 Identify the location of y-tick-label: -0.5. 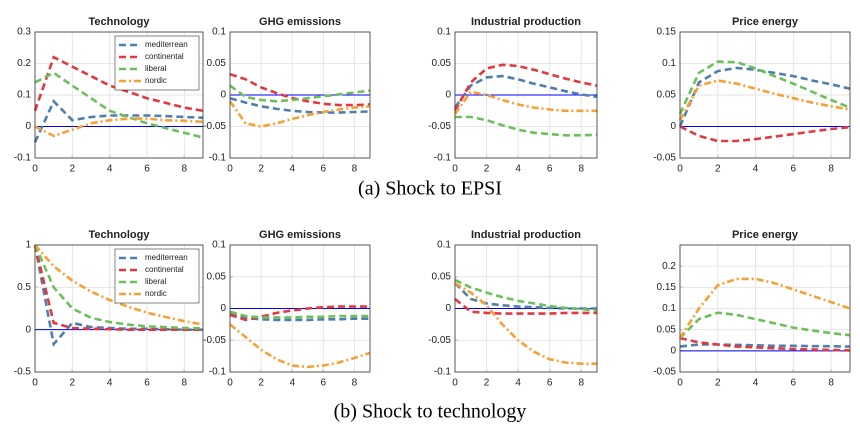
(23, 372).